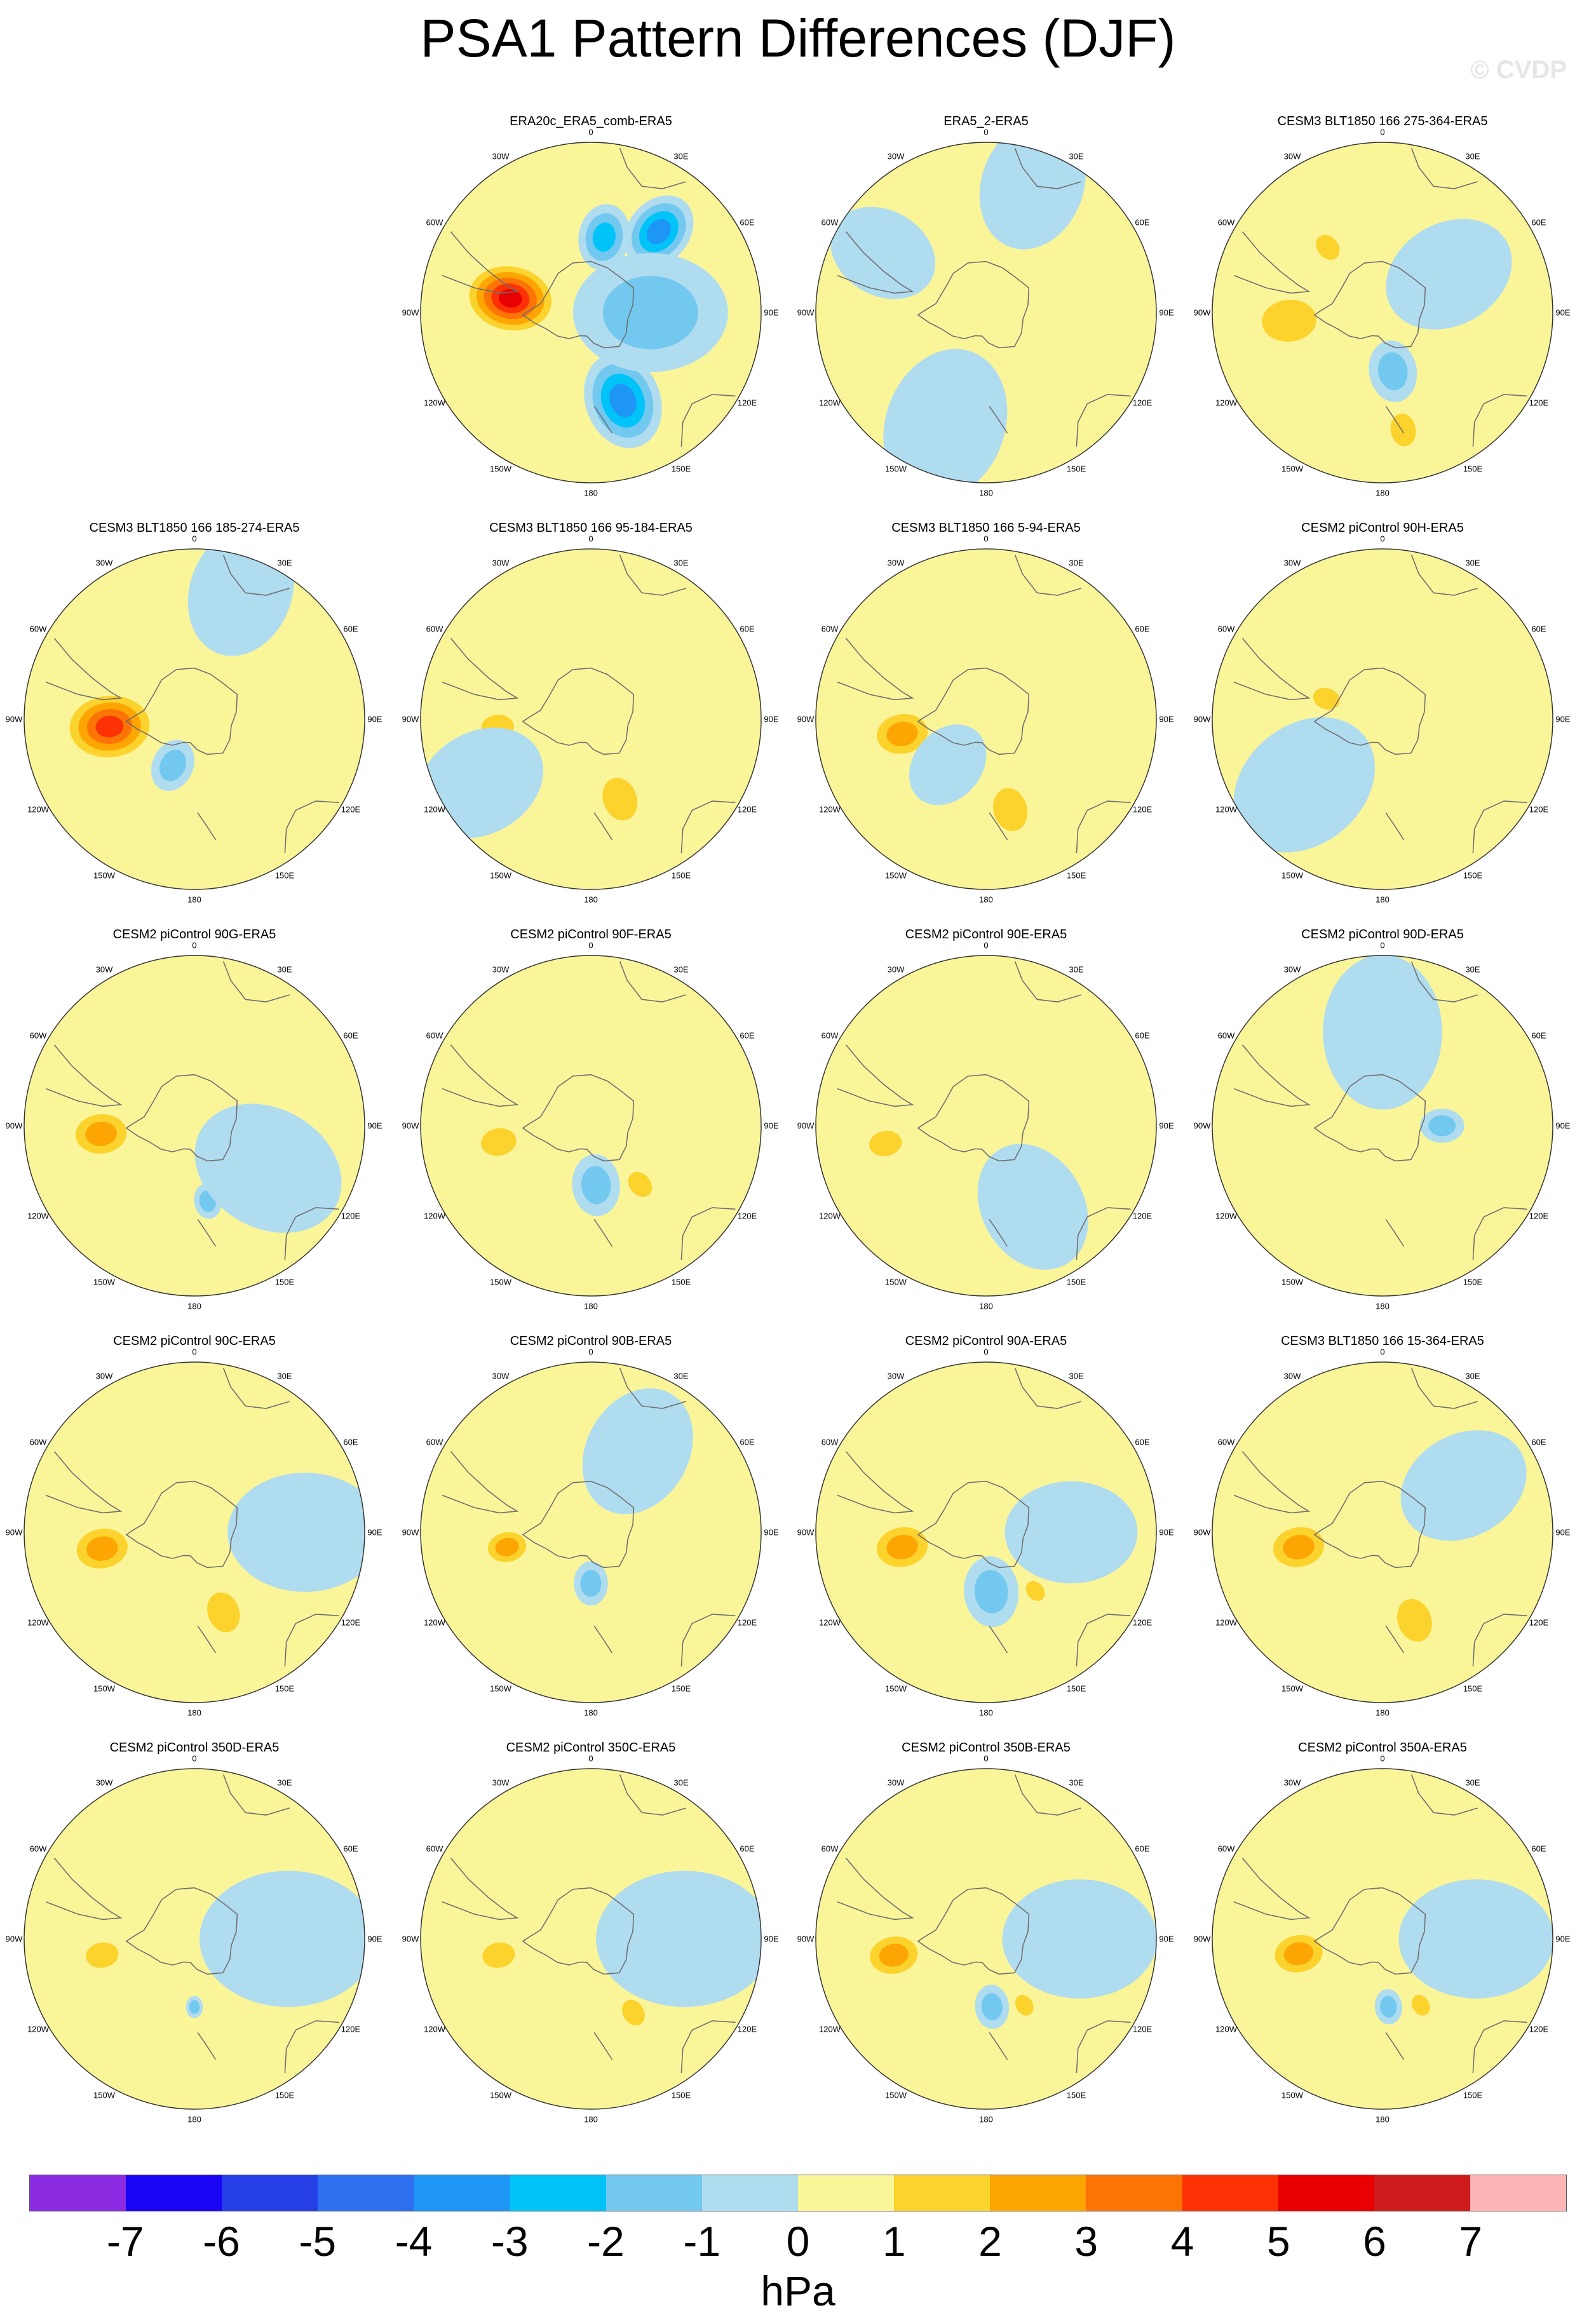 Image resolution: width=1596 pixels, height=2315 pixels. I want to click on australia-coastline, so click(1499, 420).